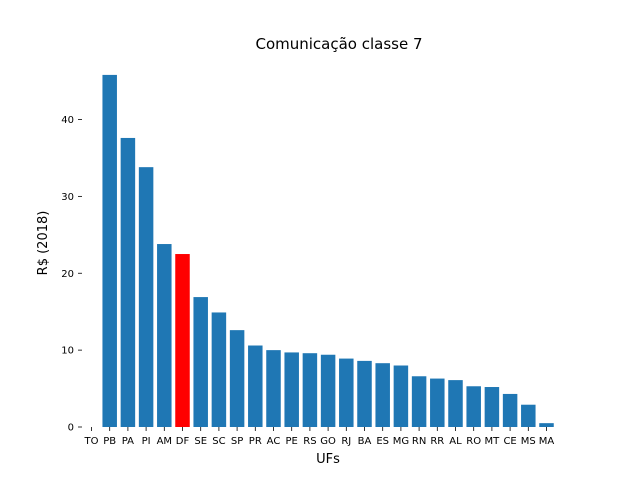 This screenshot has width=640, height=480. Describe the element at coordinates (182, 340) in the screenshot. I see `bar-df` at that location.